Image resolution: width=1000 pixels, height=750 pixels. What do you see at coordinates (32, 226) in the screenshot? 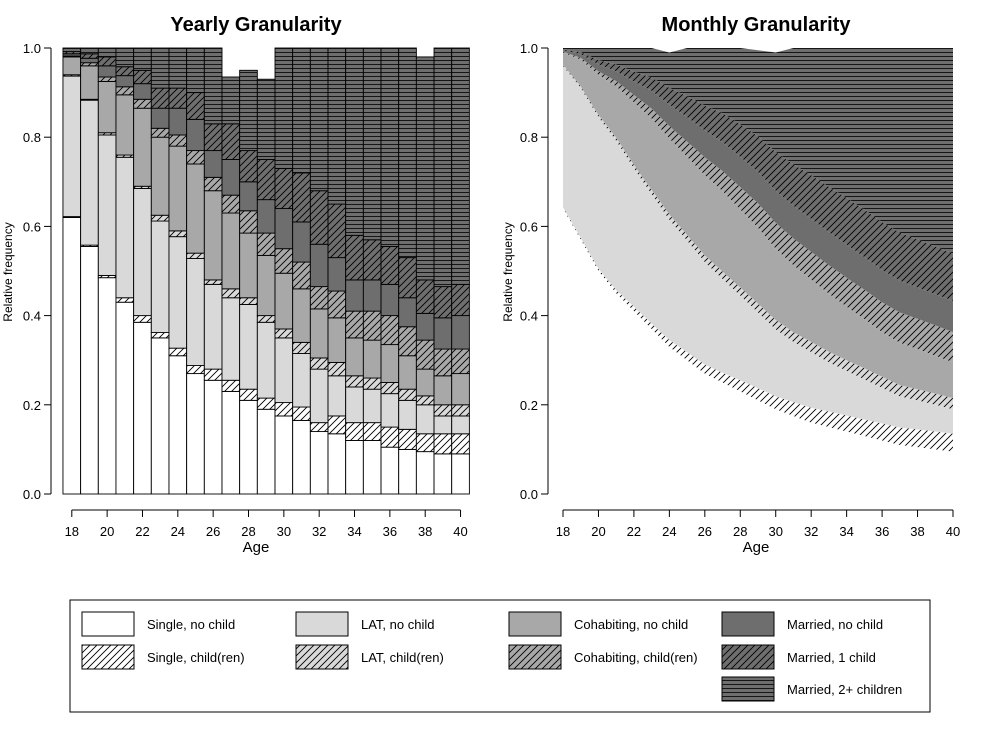
I see `y-tick-label: 0.6` at bounding box center [32, 226].